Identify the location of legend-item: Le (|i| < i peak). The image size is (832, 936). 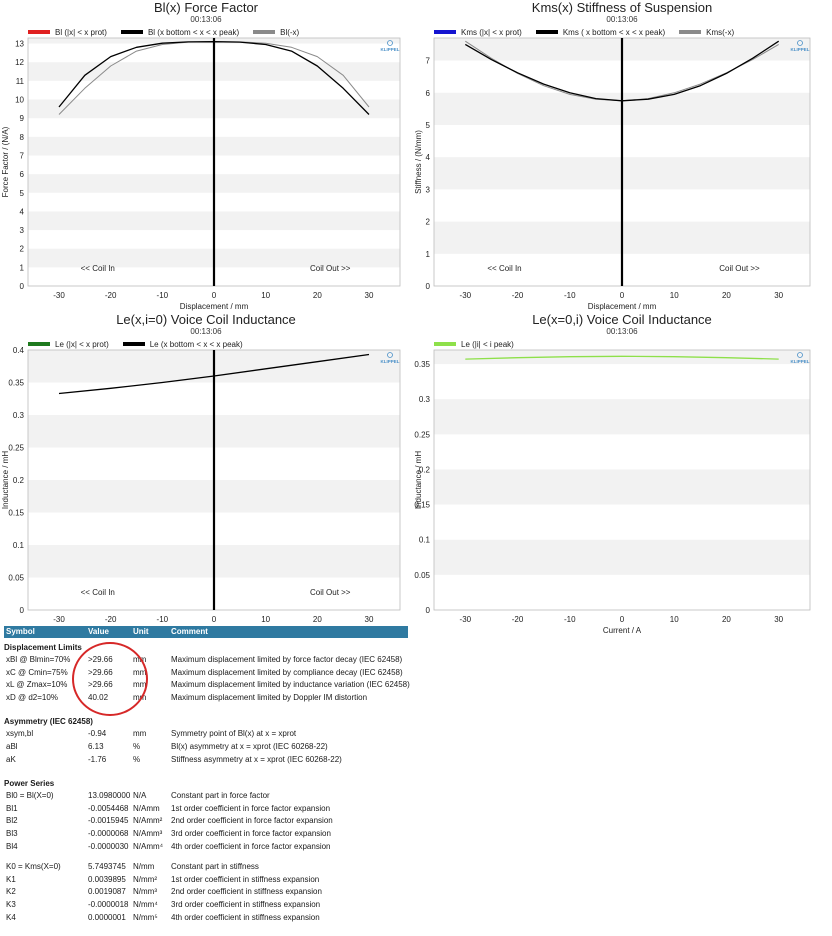
(474, 344).